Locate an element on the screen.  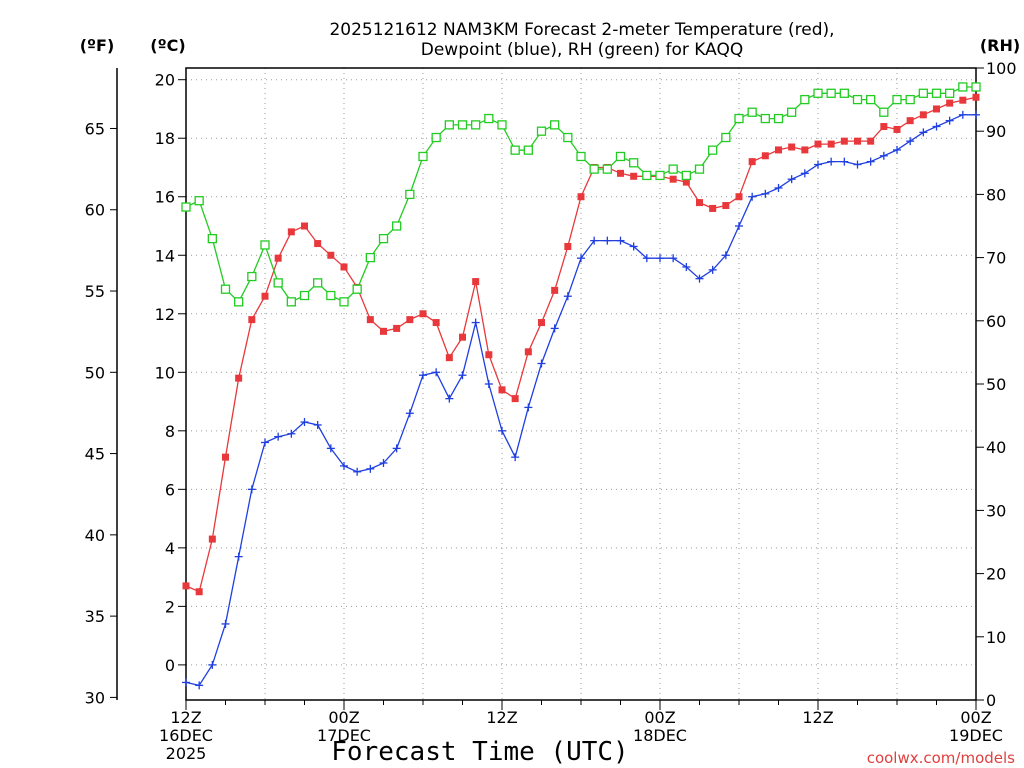
rh-tick-label: 30 is located at coordinates (996, 510).